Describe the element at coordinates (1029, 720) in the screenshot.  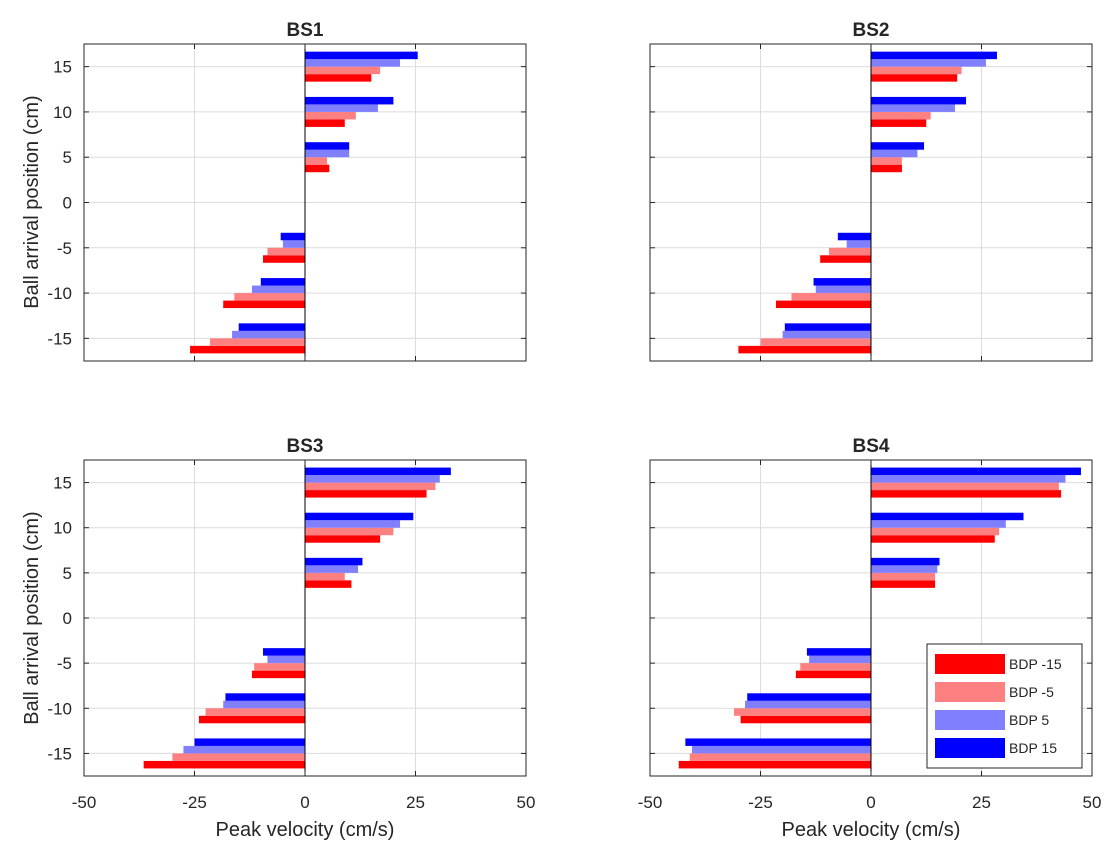
I see `legend-label: BDP 5` at that location.